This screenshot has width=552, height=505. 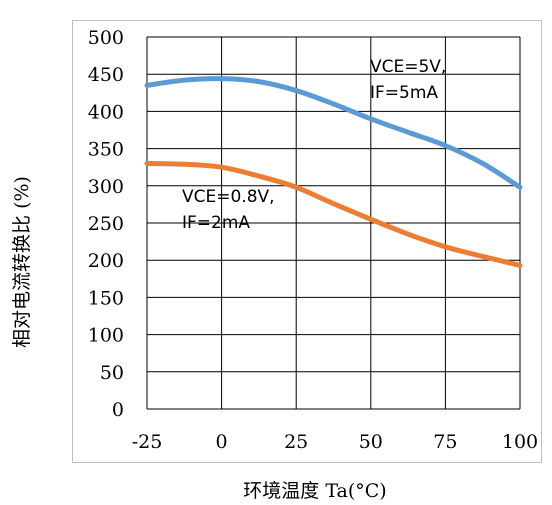 What do you see at coordinates (445, 442) in the screenshot?
I see `x-tick-label: 75` at bounding box center [445, 442].